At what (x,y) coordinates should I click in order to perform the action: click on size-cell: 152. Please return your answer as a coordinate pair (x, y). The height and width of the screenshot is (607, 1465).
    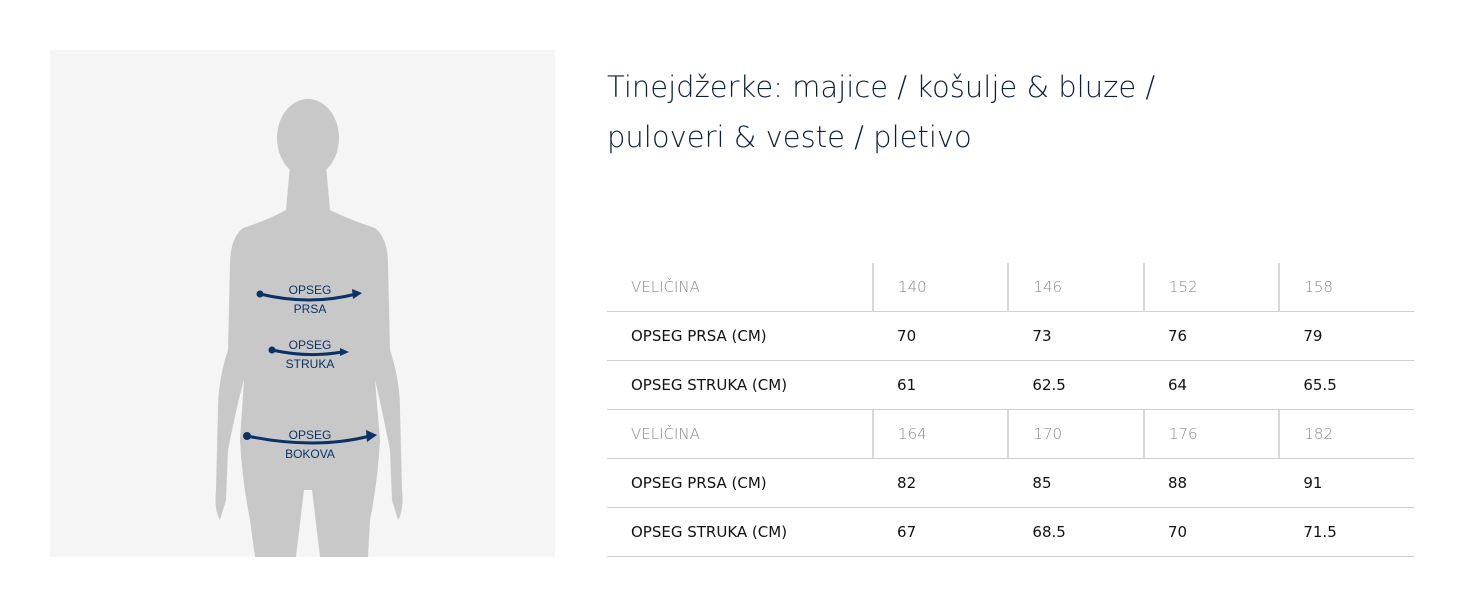
    Looking at the image, I should click on (1211, 287).